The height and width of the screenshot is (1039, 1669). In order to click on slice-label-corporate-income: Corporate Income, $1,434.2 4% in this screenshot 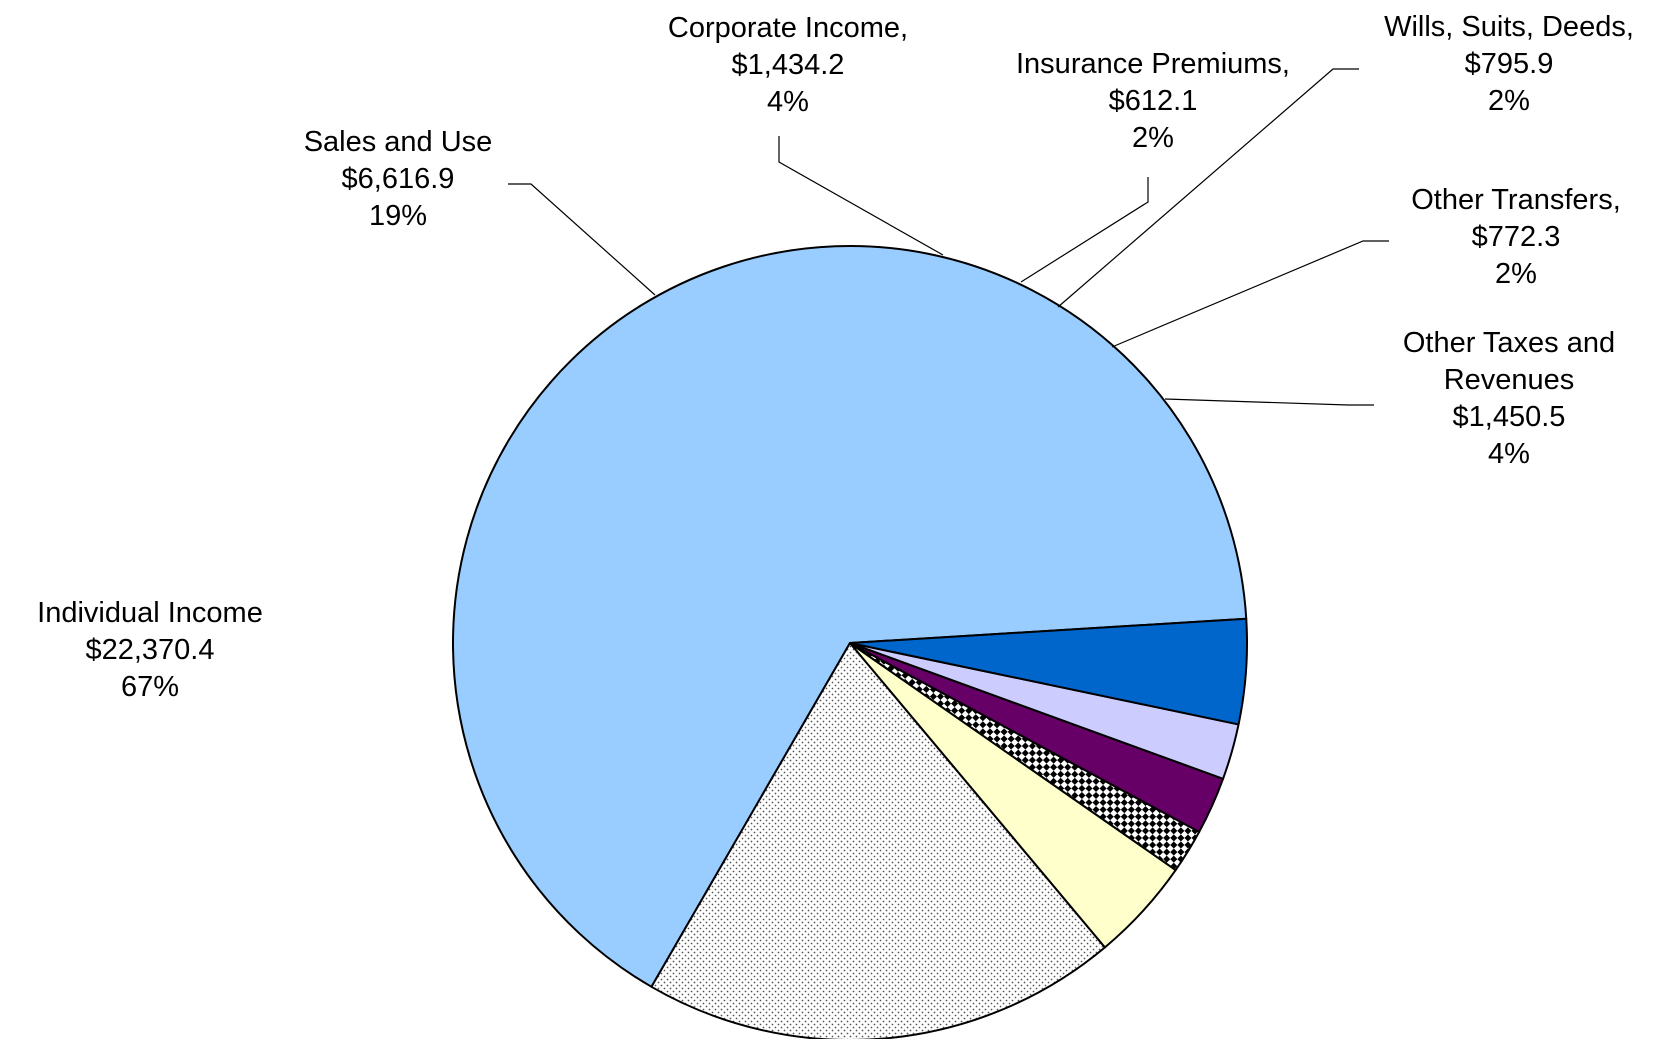, I will do `click(788, 65)`.